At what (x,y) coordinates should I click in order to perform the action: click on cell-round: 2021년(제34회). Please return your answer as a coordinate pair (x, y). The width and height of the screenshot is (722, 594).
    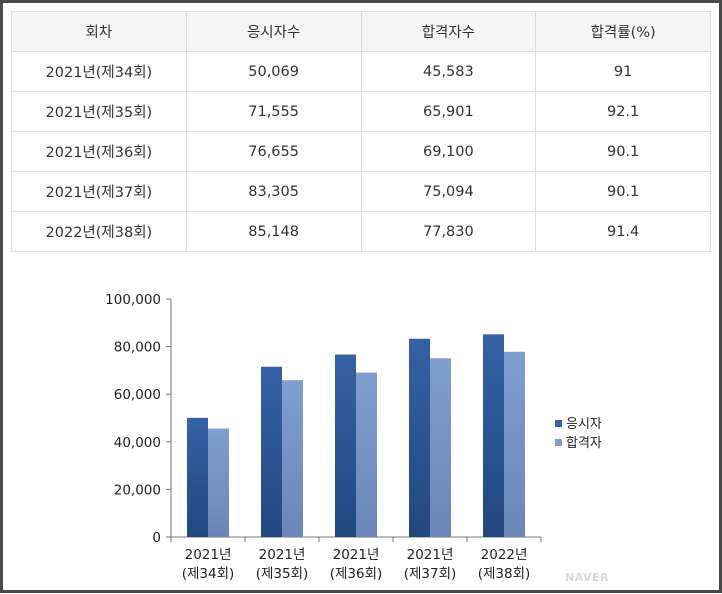
    Looking at the image, I should click on (99, 71).